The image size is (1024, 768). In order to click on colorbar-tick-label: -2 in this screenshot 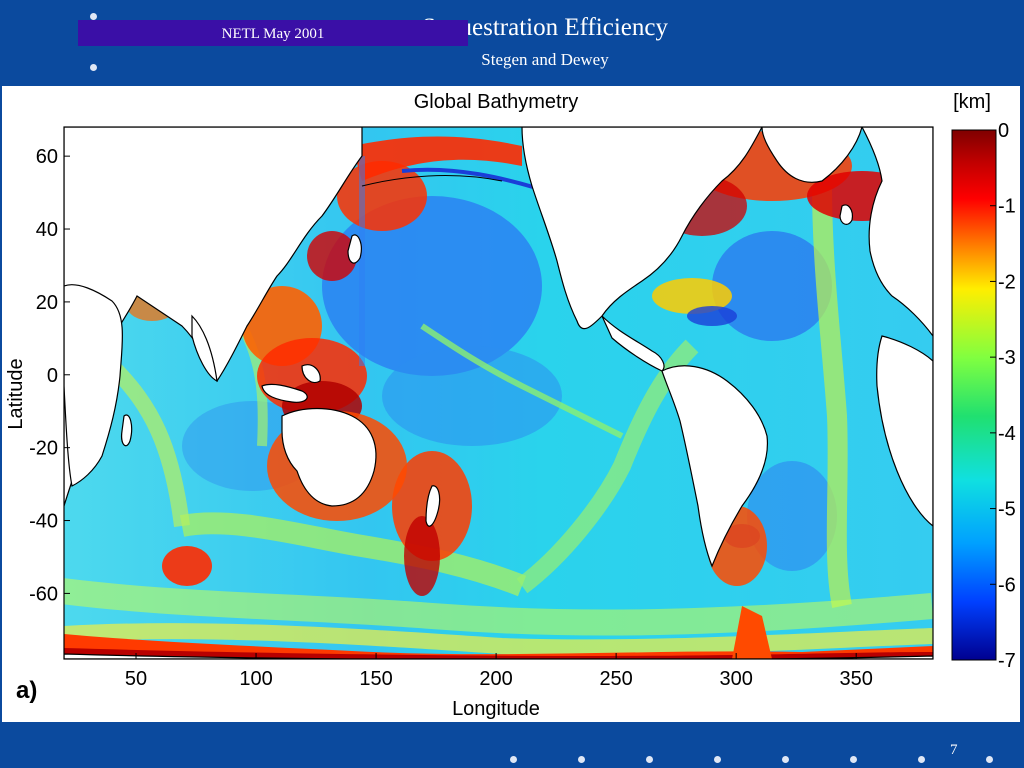, I will do `click(1007, 282)`.